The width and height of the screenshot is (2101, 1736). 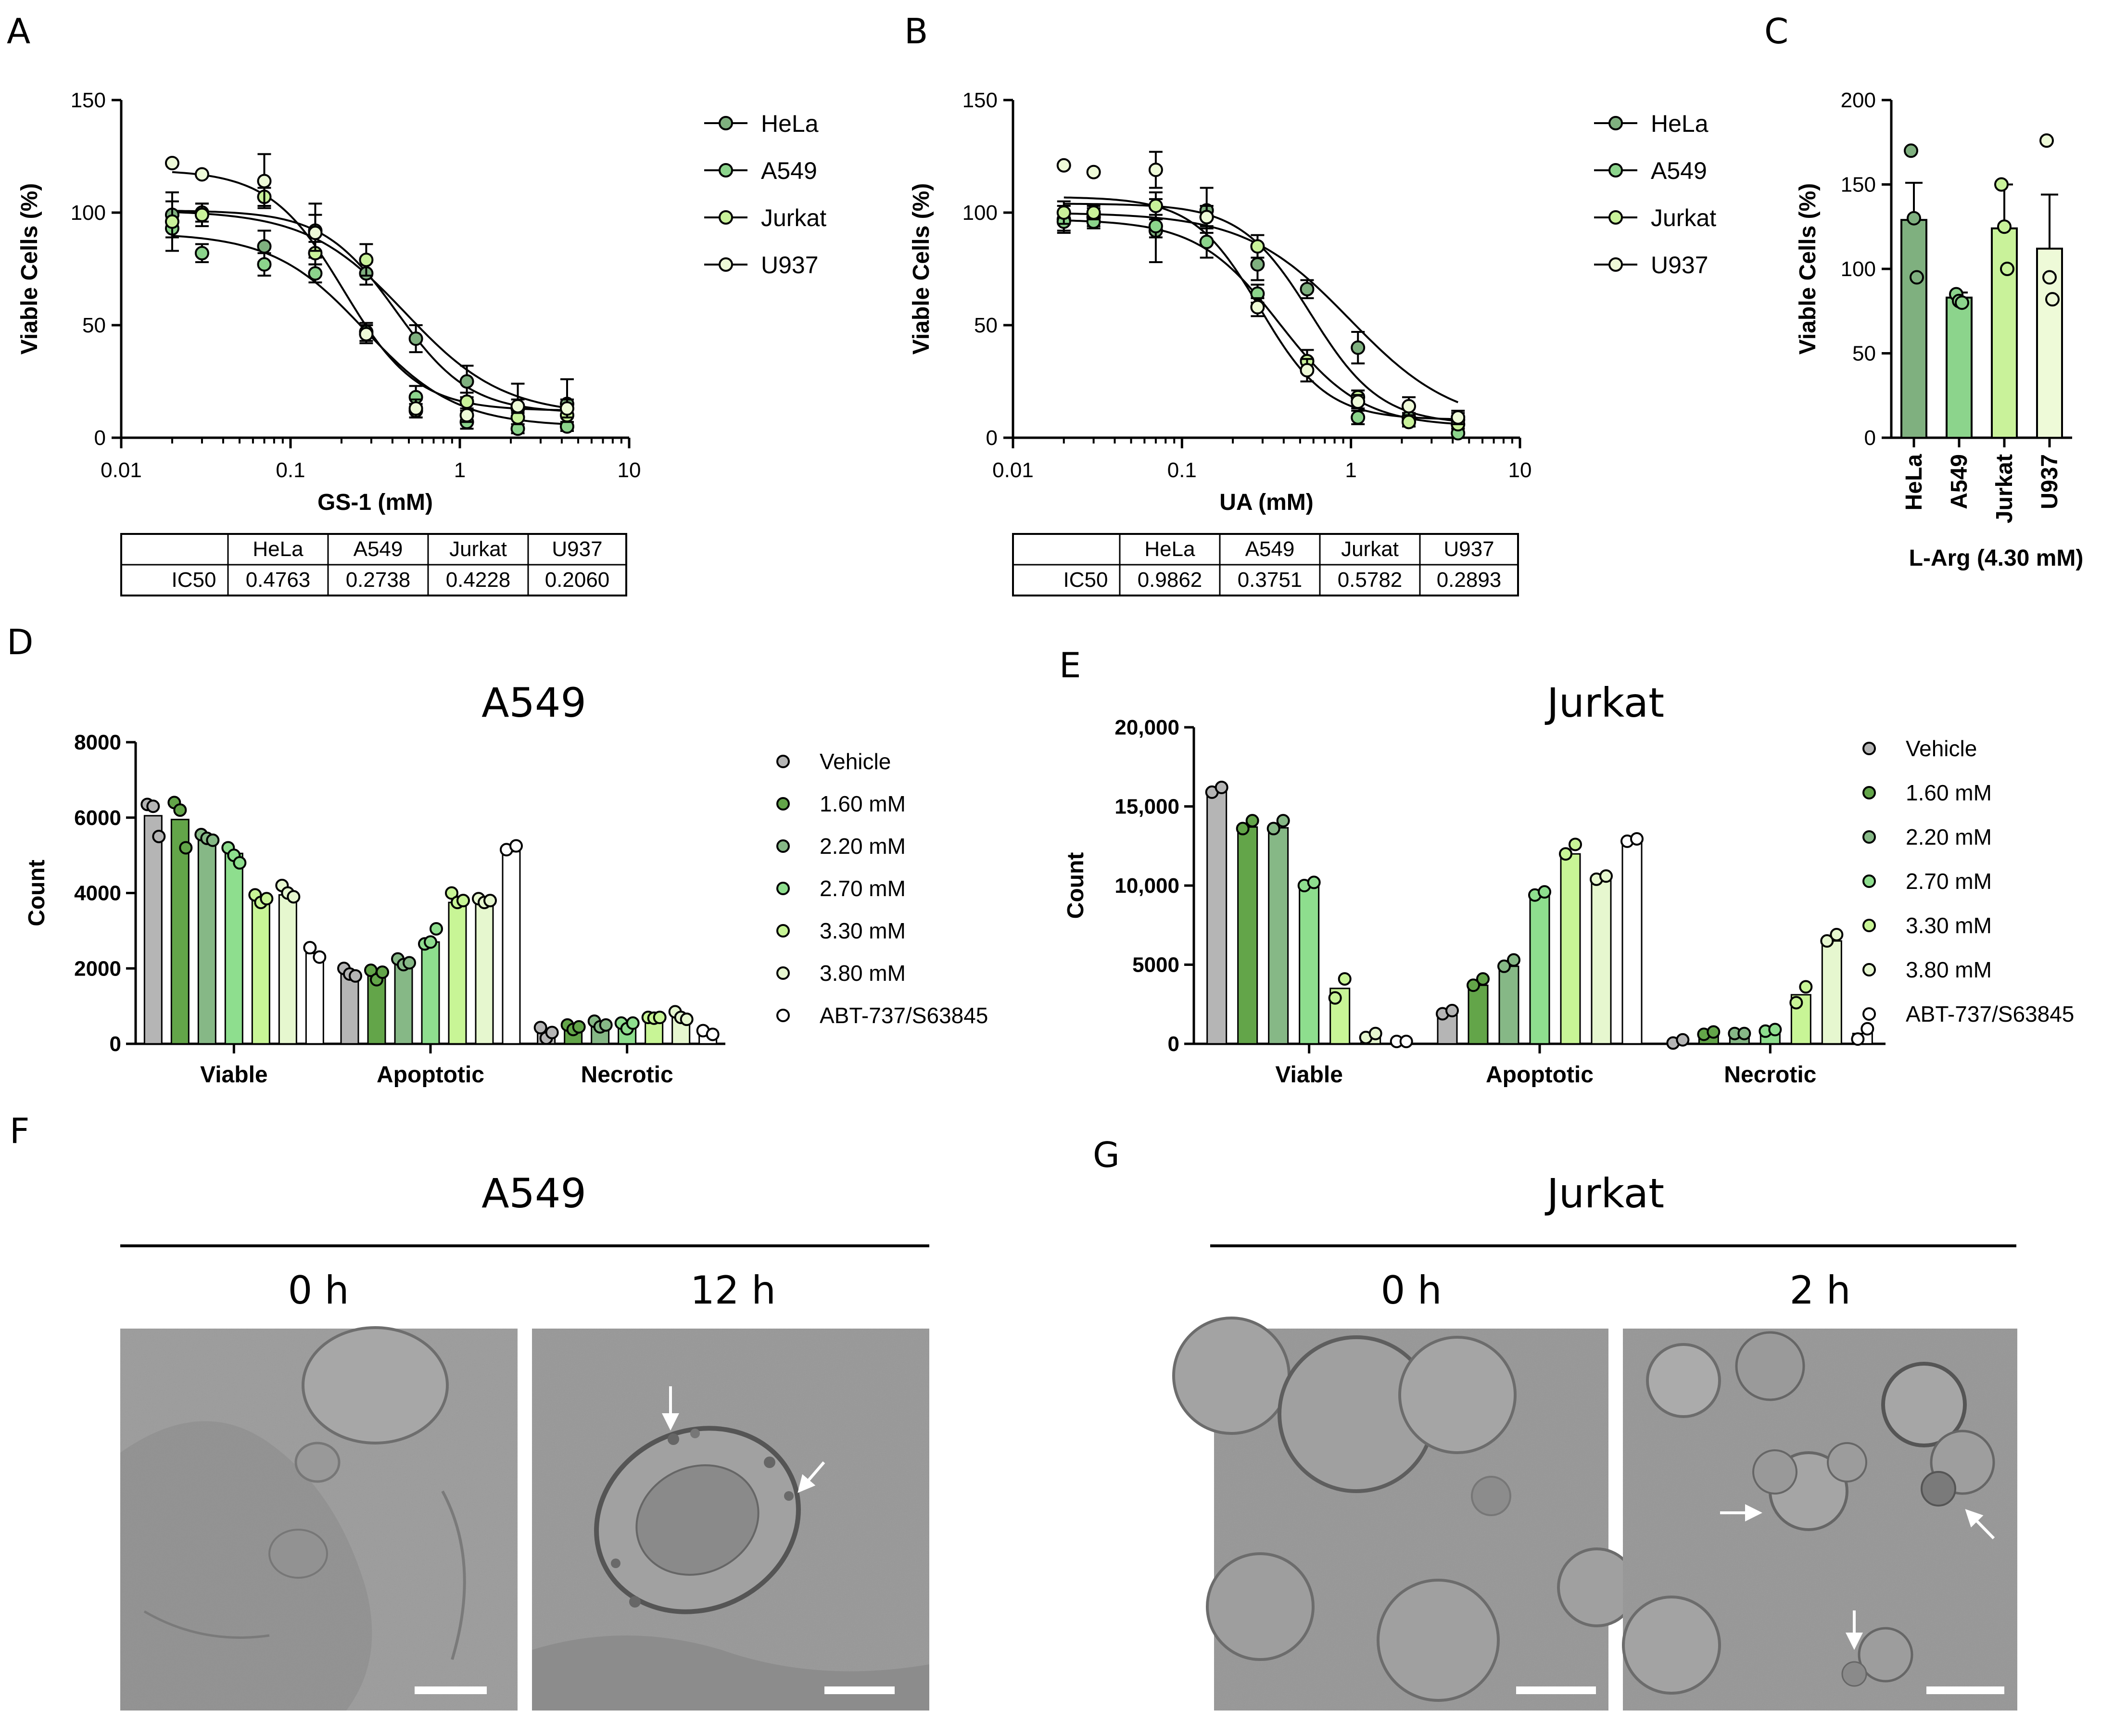 What do you see at coordinates (730, 1520) in the screenshot?
I see `micrograph-a549-12h` at bounding box center [730, 1520].